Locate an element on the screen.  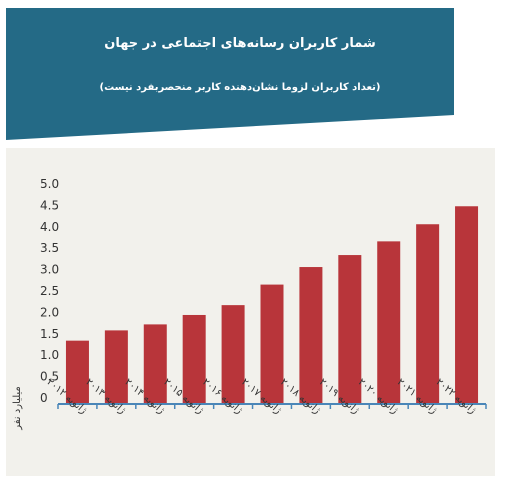
chart-title: شمار کاربران رسانه‌های اجتماعی در جهان is located at coordinates (240, 43).